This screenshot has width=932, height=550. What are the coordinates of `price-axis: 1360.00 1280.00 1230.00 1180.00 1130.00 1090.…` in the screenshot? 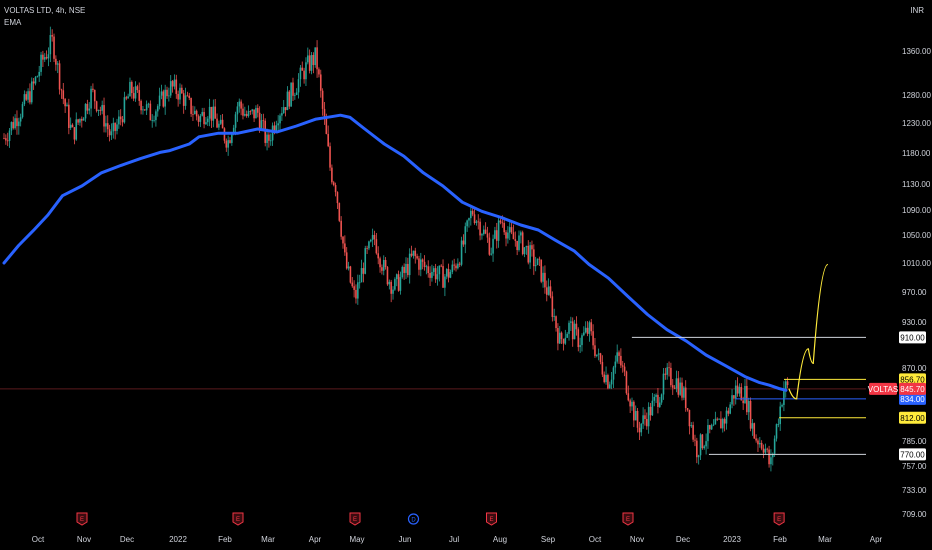 It's located at (916, 283).